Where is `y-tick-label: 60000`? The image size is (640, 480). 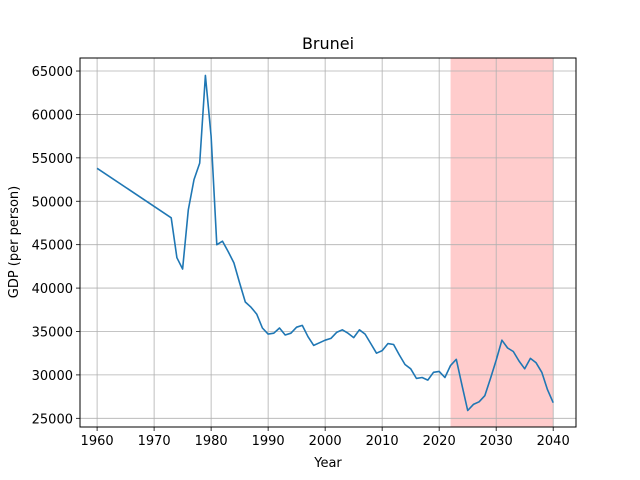
y-tick-label: 60000 is located at coordinates (52, 115).